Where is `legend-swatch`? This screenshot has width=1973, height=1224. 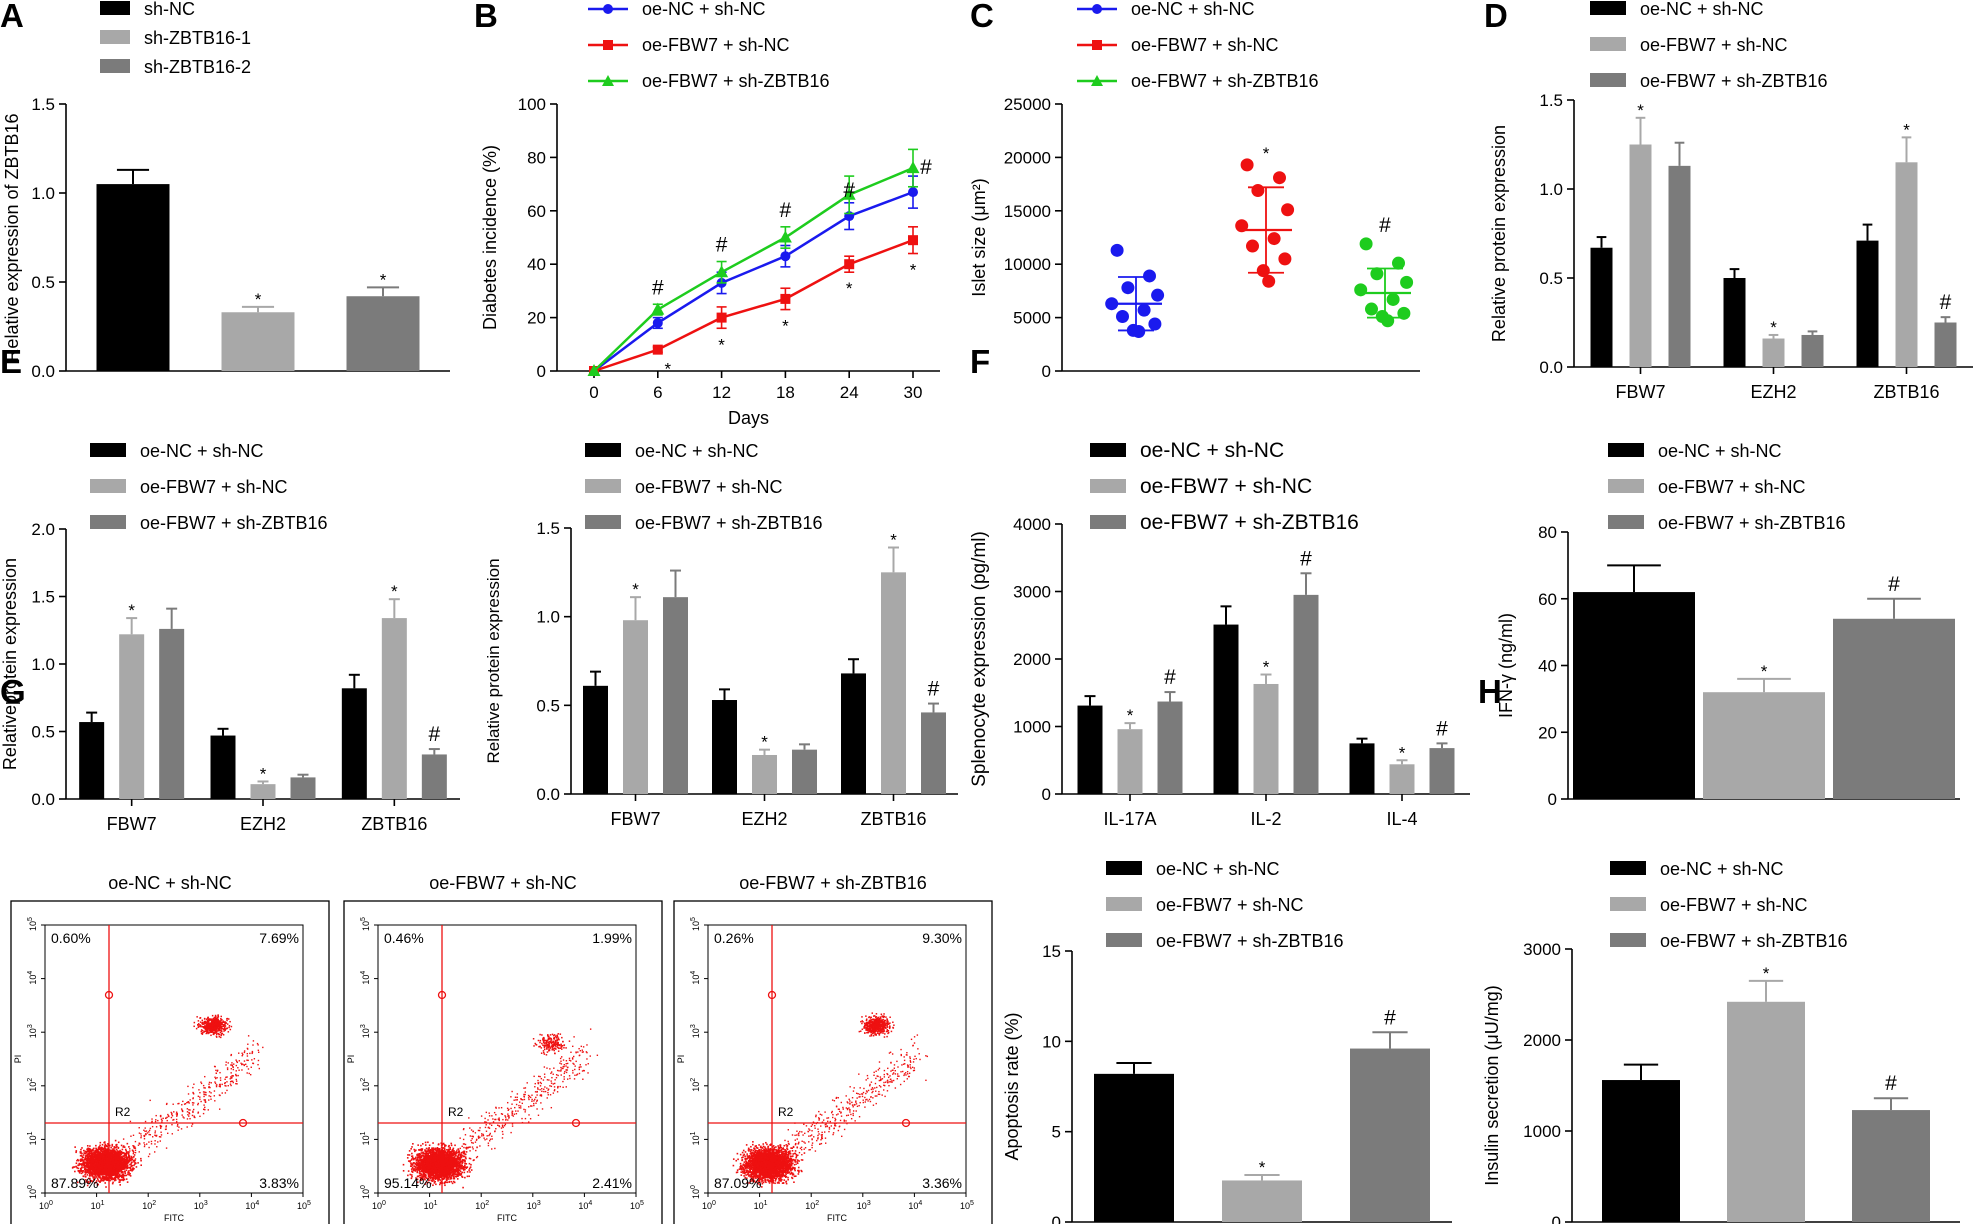
legend-swatch is located at coordinates (1628, 940).